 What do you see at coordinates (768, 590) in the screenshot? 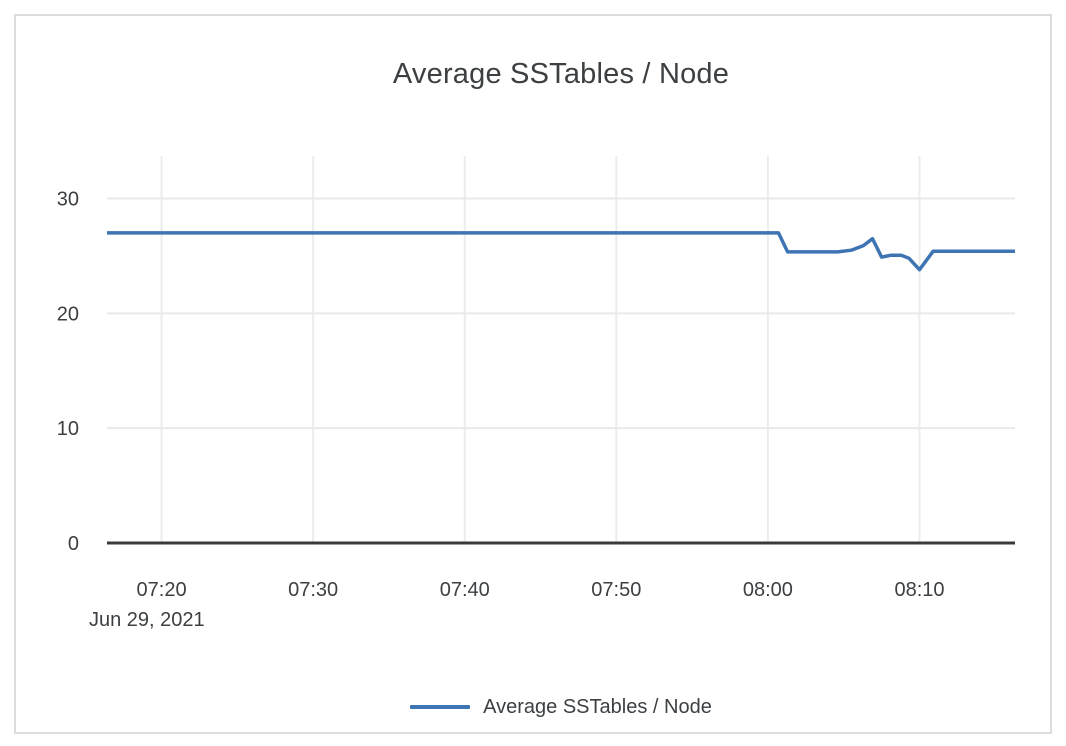
I see `x-tick-label: 08:00` at bounding box center [768, 590].